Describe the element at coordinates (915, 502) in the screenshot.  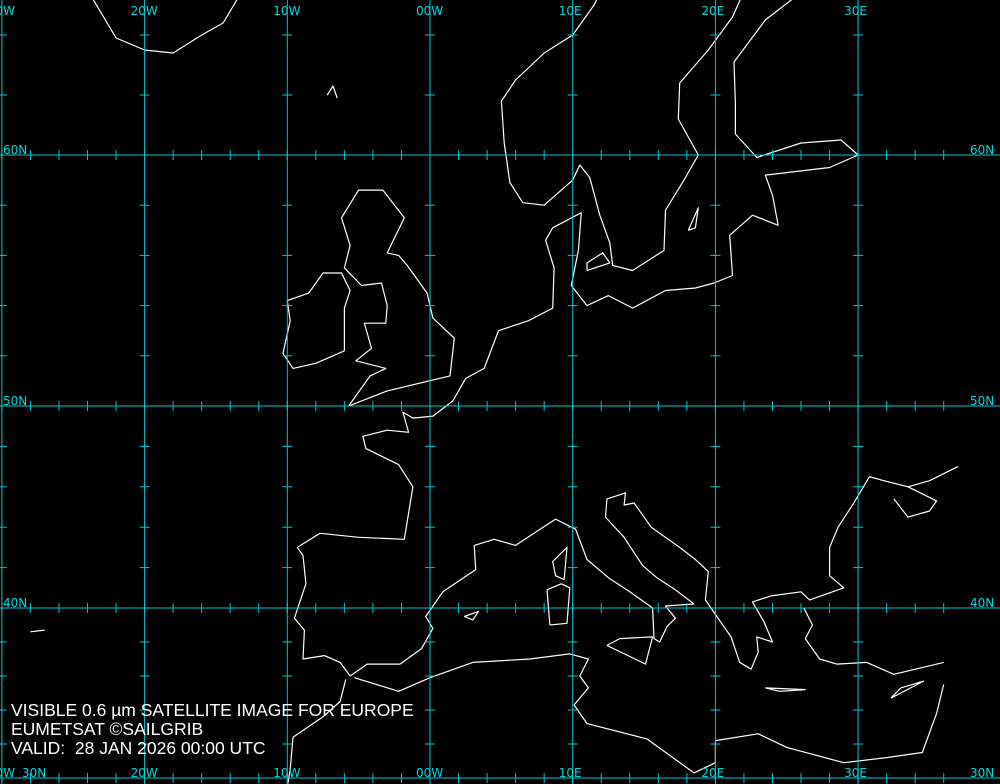
I see `coastline-crimea` at that location.